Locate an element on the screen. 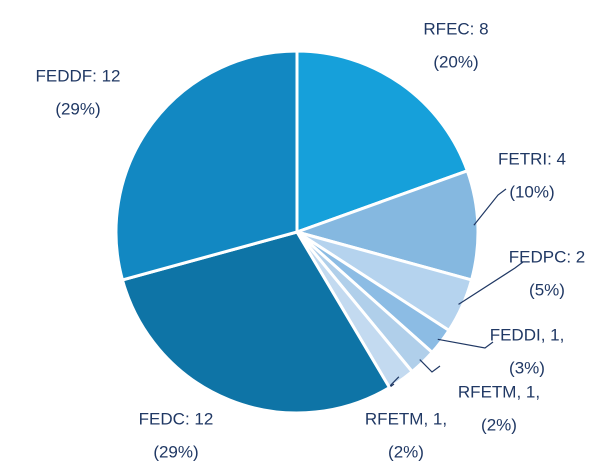 Image resolution: width=598 pixels, height=466 pixels. data-label: RFEC: 8 is located at coordinates (455, 28).